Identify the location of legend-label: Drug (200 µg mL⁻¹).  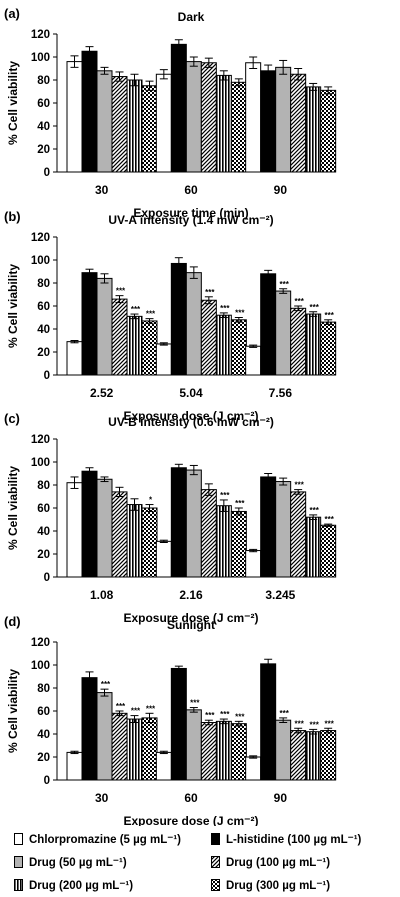
(81, 886).